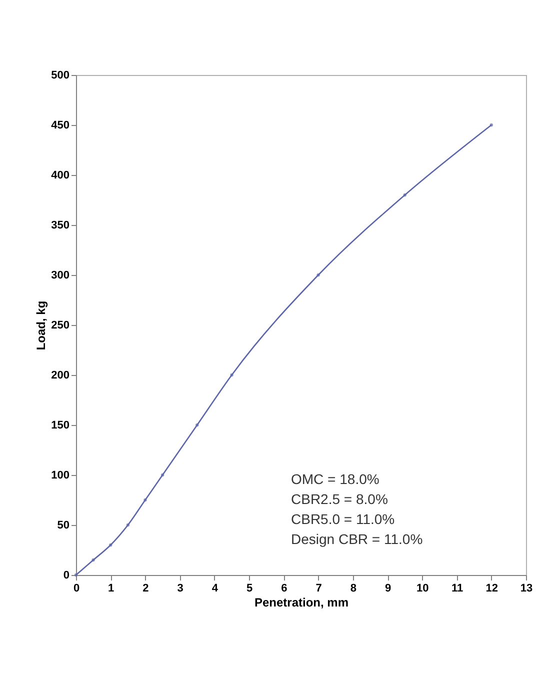 Image resolution: width=537 pixels, height=673 pixels. I want to click on x-tick-label: 10, so click(422, 588).